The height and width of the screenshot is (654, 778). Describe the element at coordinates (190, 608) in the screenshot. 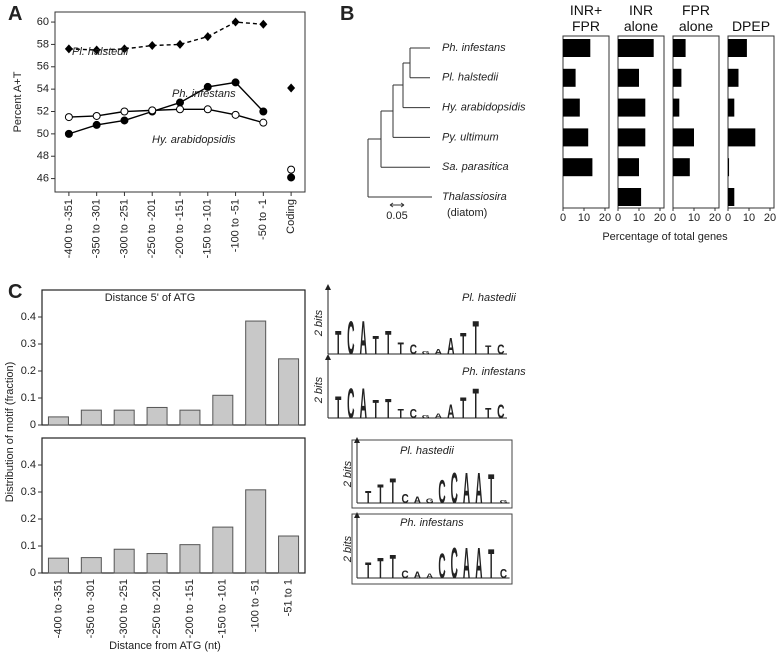

I see `x-tick-label: -200 to -151` at that location.